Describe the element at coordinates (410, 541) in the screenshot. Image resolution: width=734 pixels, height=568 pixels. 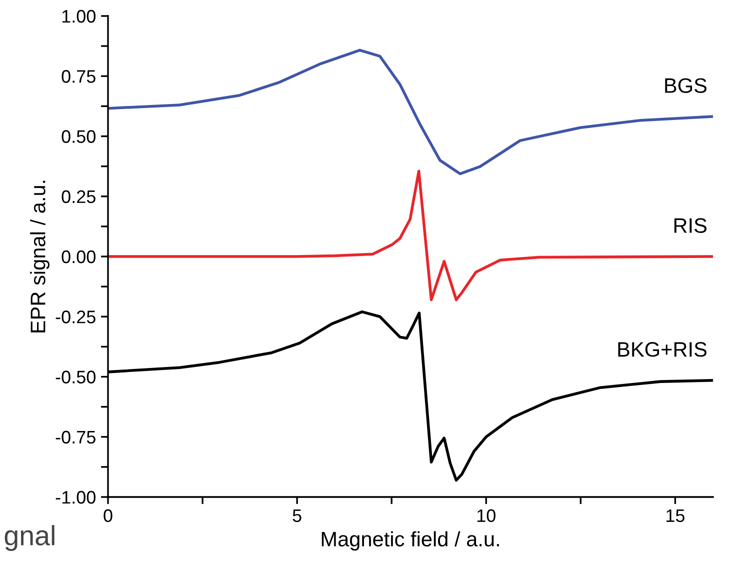
I see `x-axis-title: Magnetic field / a.u.` at that location.